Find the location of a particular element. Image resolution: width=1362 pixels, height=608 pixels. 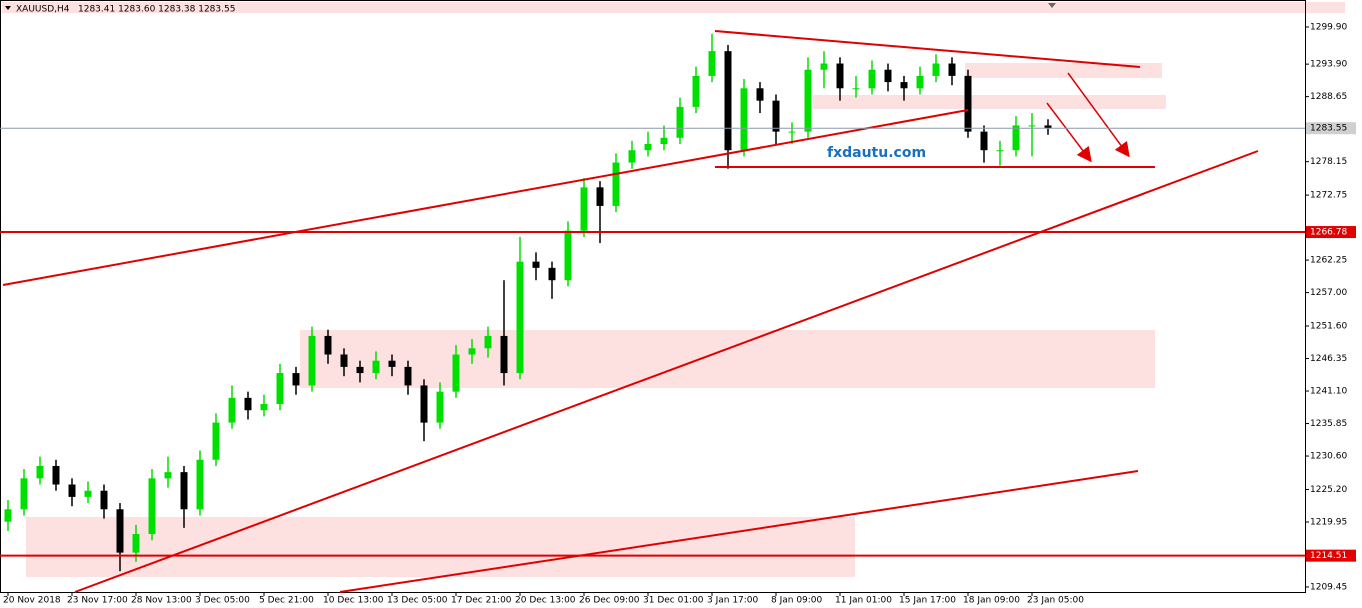

x-tick-label: 31 Dec 01:00 is located at coordinates (673, 601).